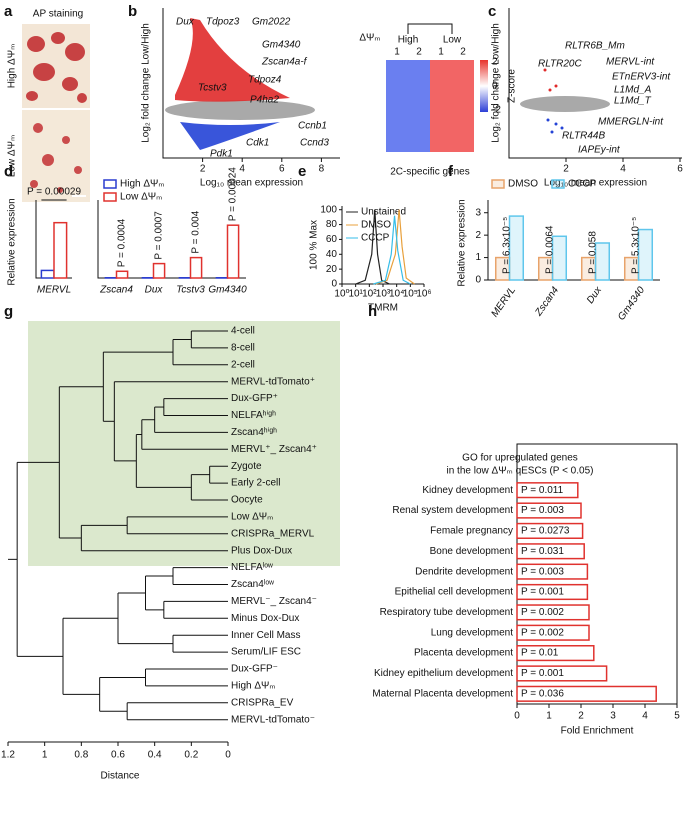  I want to click on leaf-label: Dux-GFP⁻, so click(254, 669).